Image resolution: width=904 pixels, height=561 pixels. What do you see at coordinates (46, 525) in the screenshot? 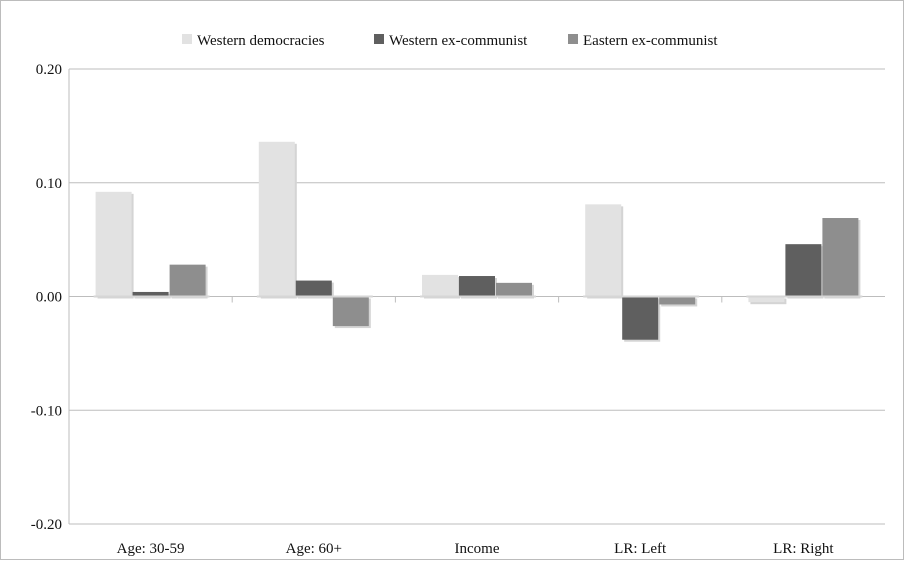
I see `y-tick-label: -0.20` at bounding box center [46, 525].